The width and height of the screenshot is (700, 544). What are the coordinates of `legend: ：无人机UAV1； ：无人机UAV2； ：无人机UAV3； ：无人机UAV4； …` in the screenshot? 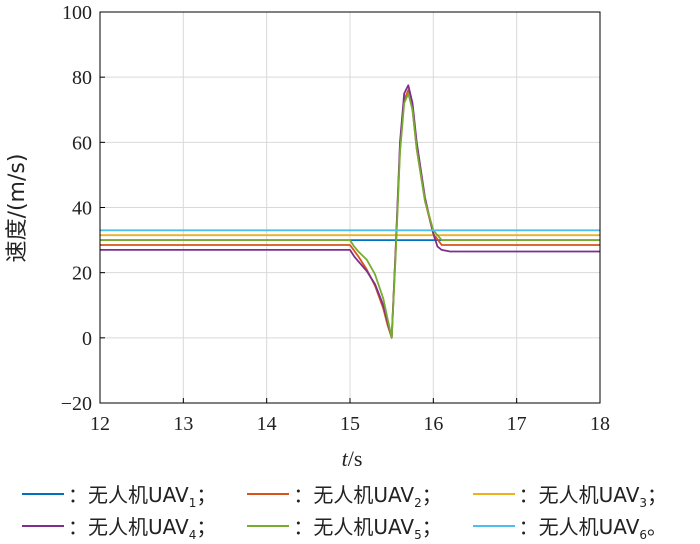 It's located at (360, 510).